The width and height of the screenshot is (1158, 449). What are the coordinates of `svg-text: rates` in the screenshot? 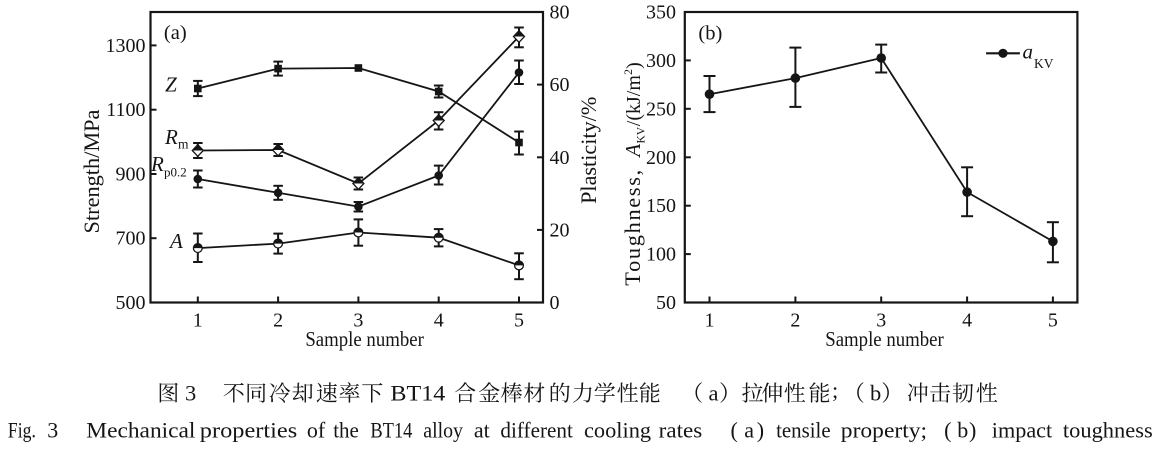 It's located at (681, 430).